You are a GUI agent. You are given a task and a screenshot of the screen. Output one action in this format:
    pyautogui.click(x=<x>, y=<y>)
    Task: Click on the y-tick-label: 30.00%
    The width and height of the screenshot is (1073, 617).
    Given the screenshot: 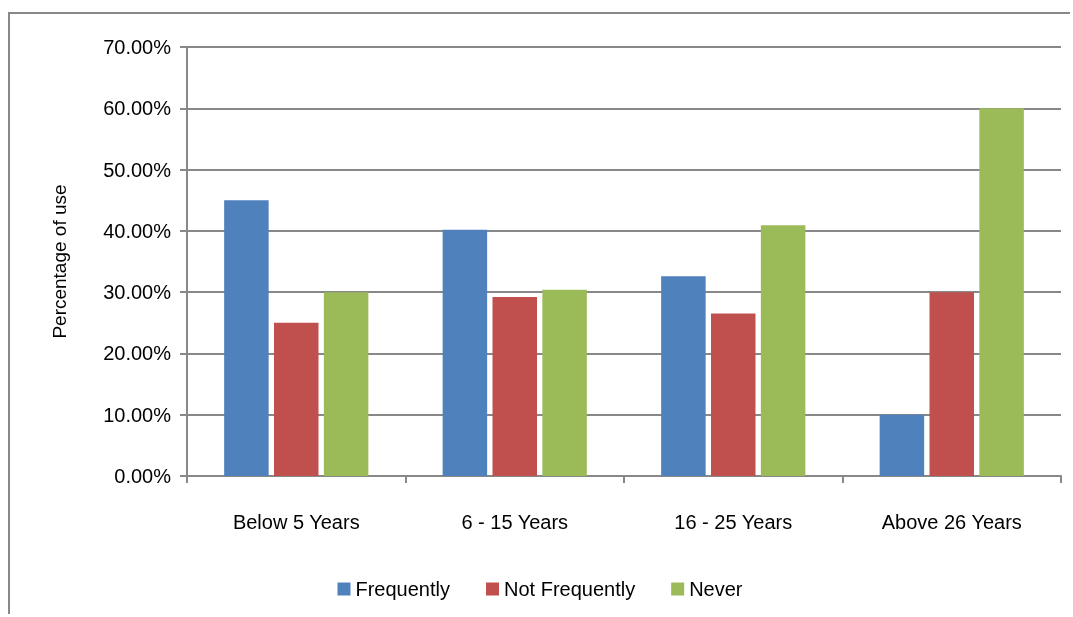 What is the action you would take?
    pyautogui.click(x=137, y=292)
    